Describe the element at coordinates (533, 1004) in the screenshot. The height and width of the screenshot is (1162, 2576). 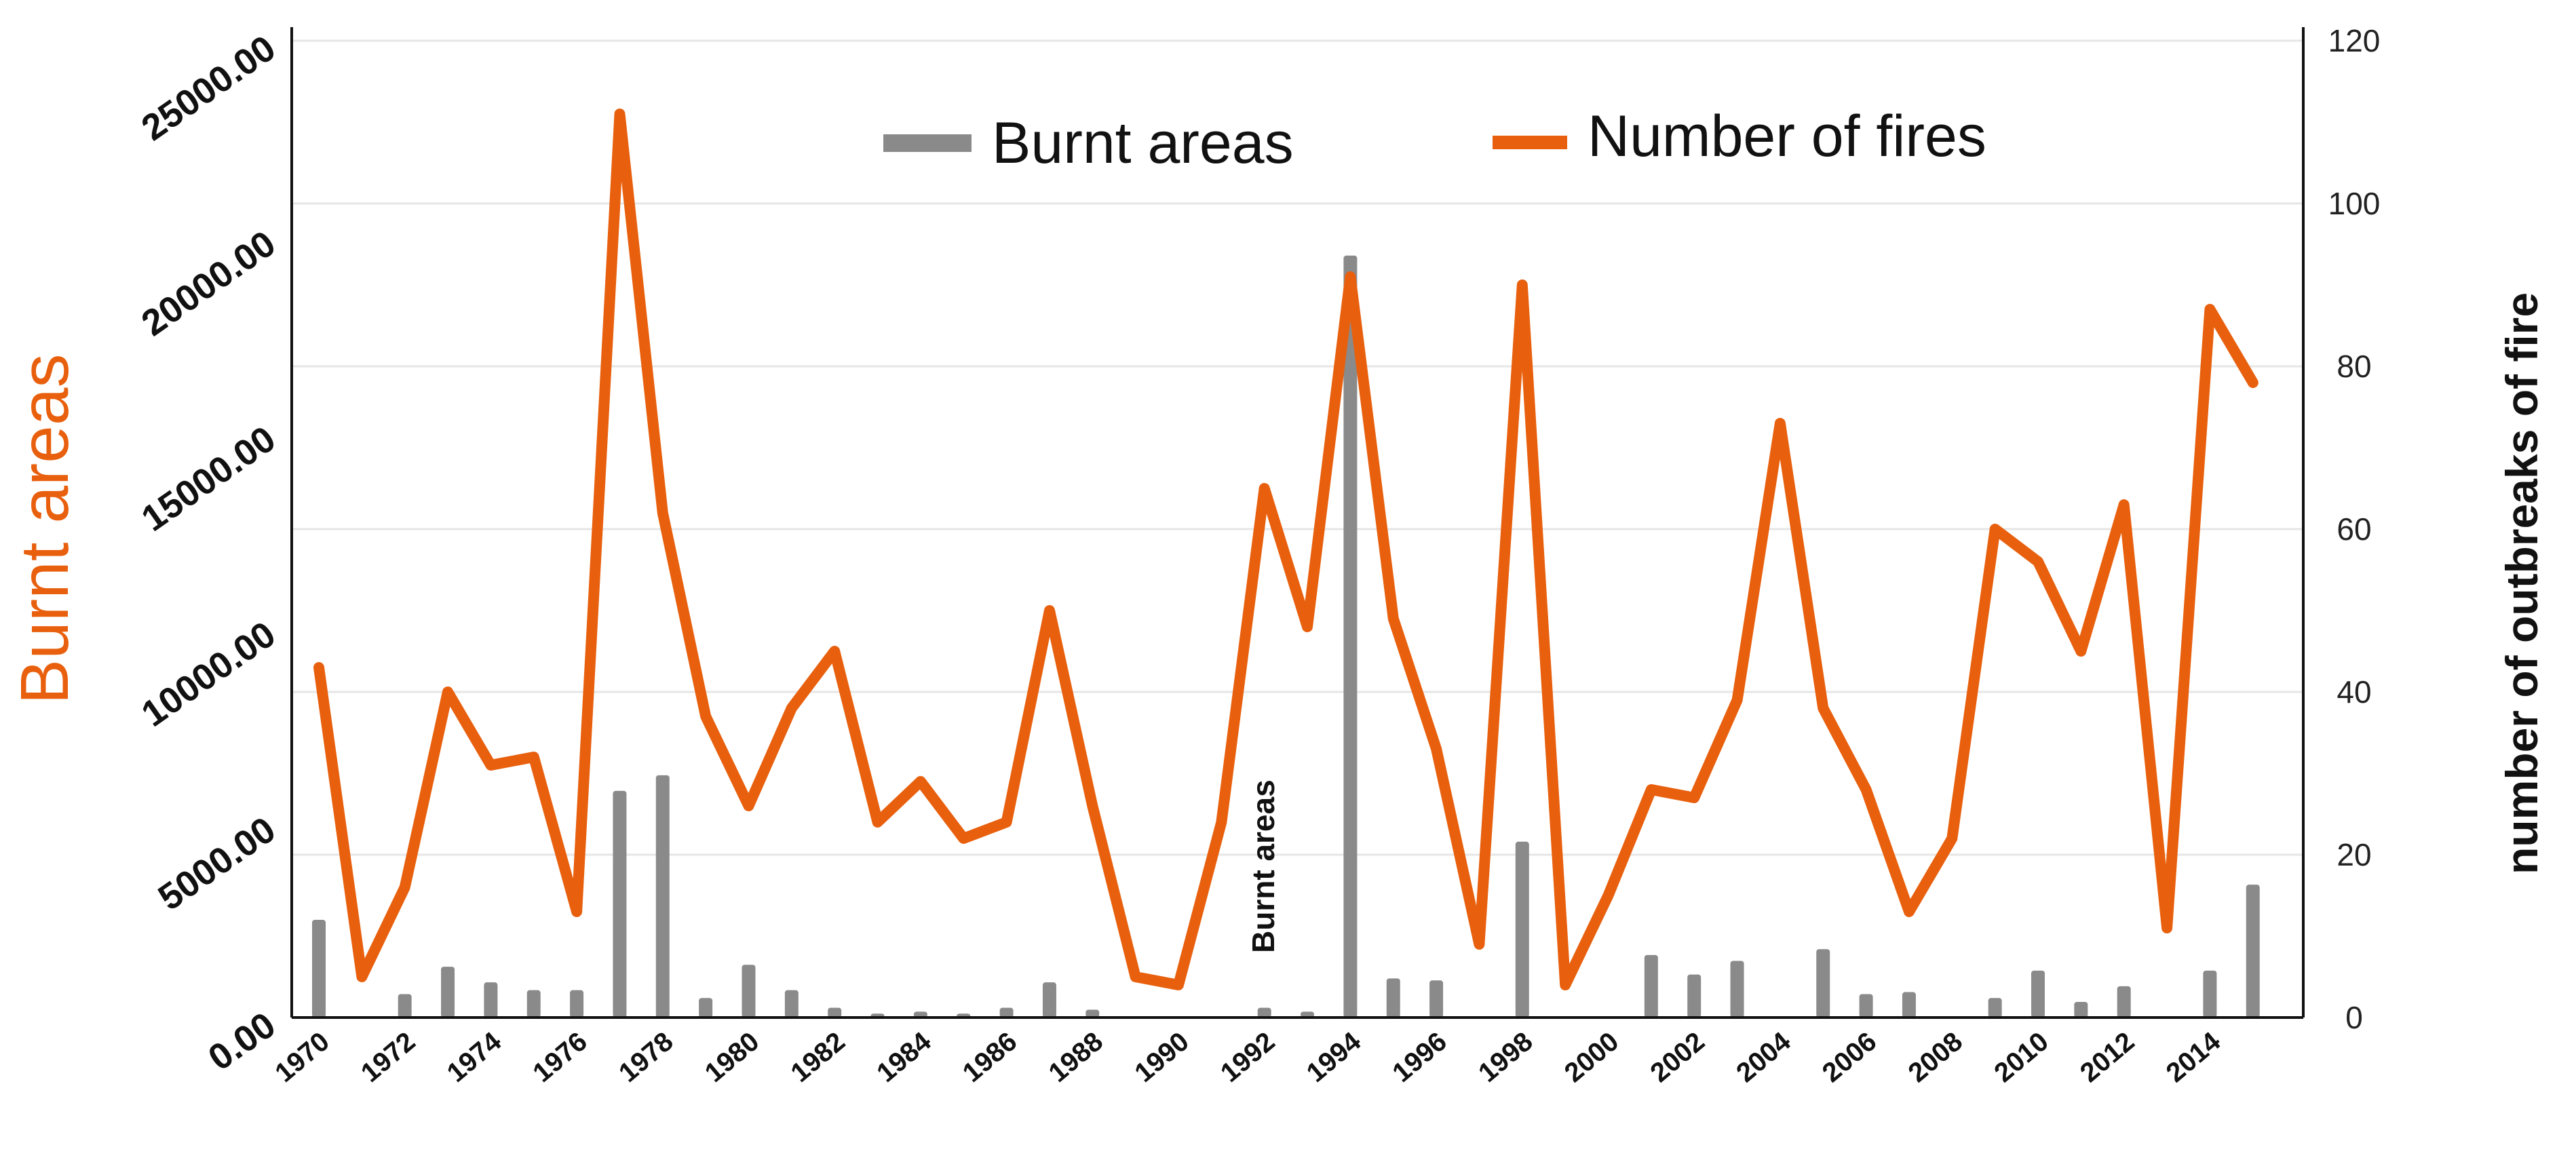
I see `bar-1975` at that location.